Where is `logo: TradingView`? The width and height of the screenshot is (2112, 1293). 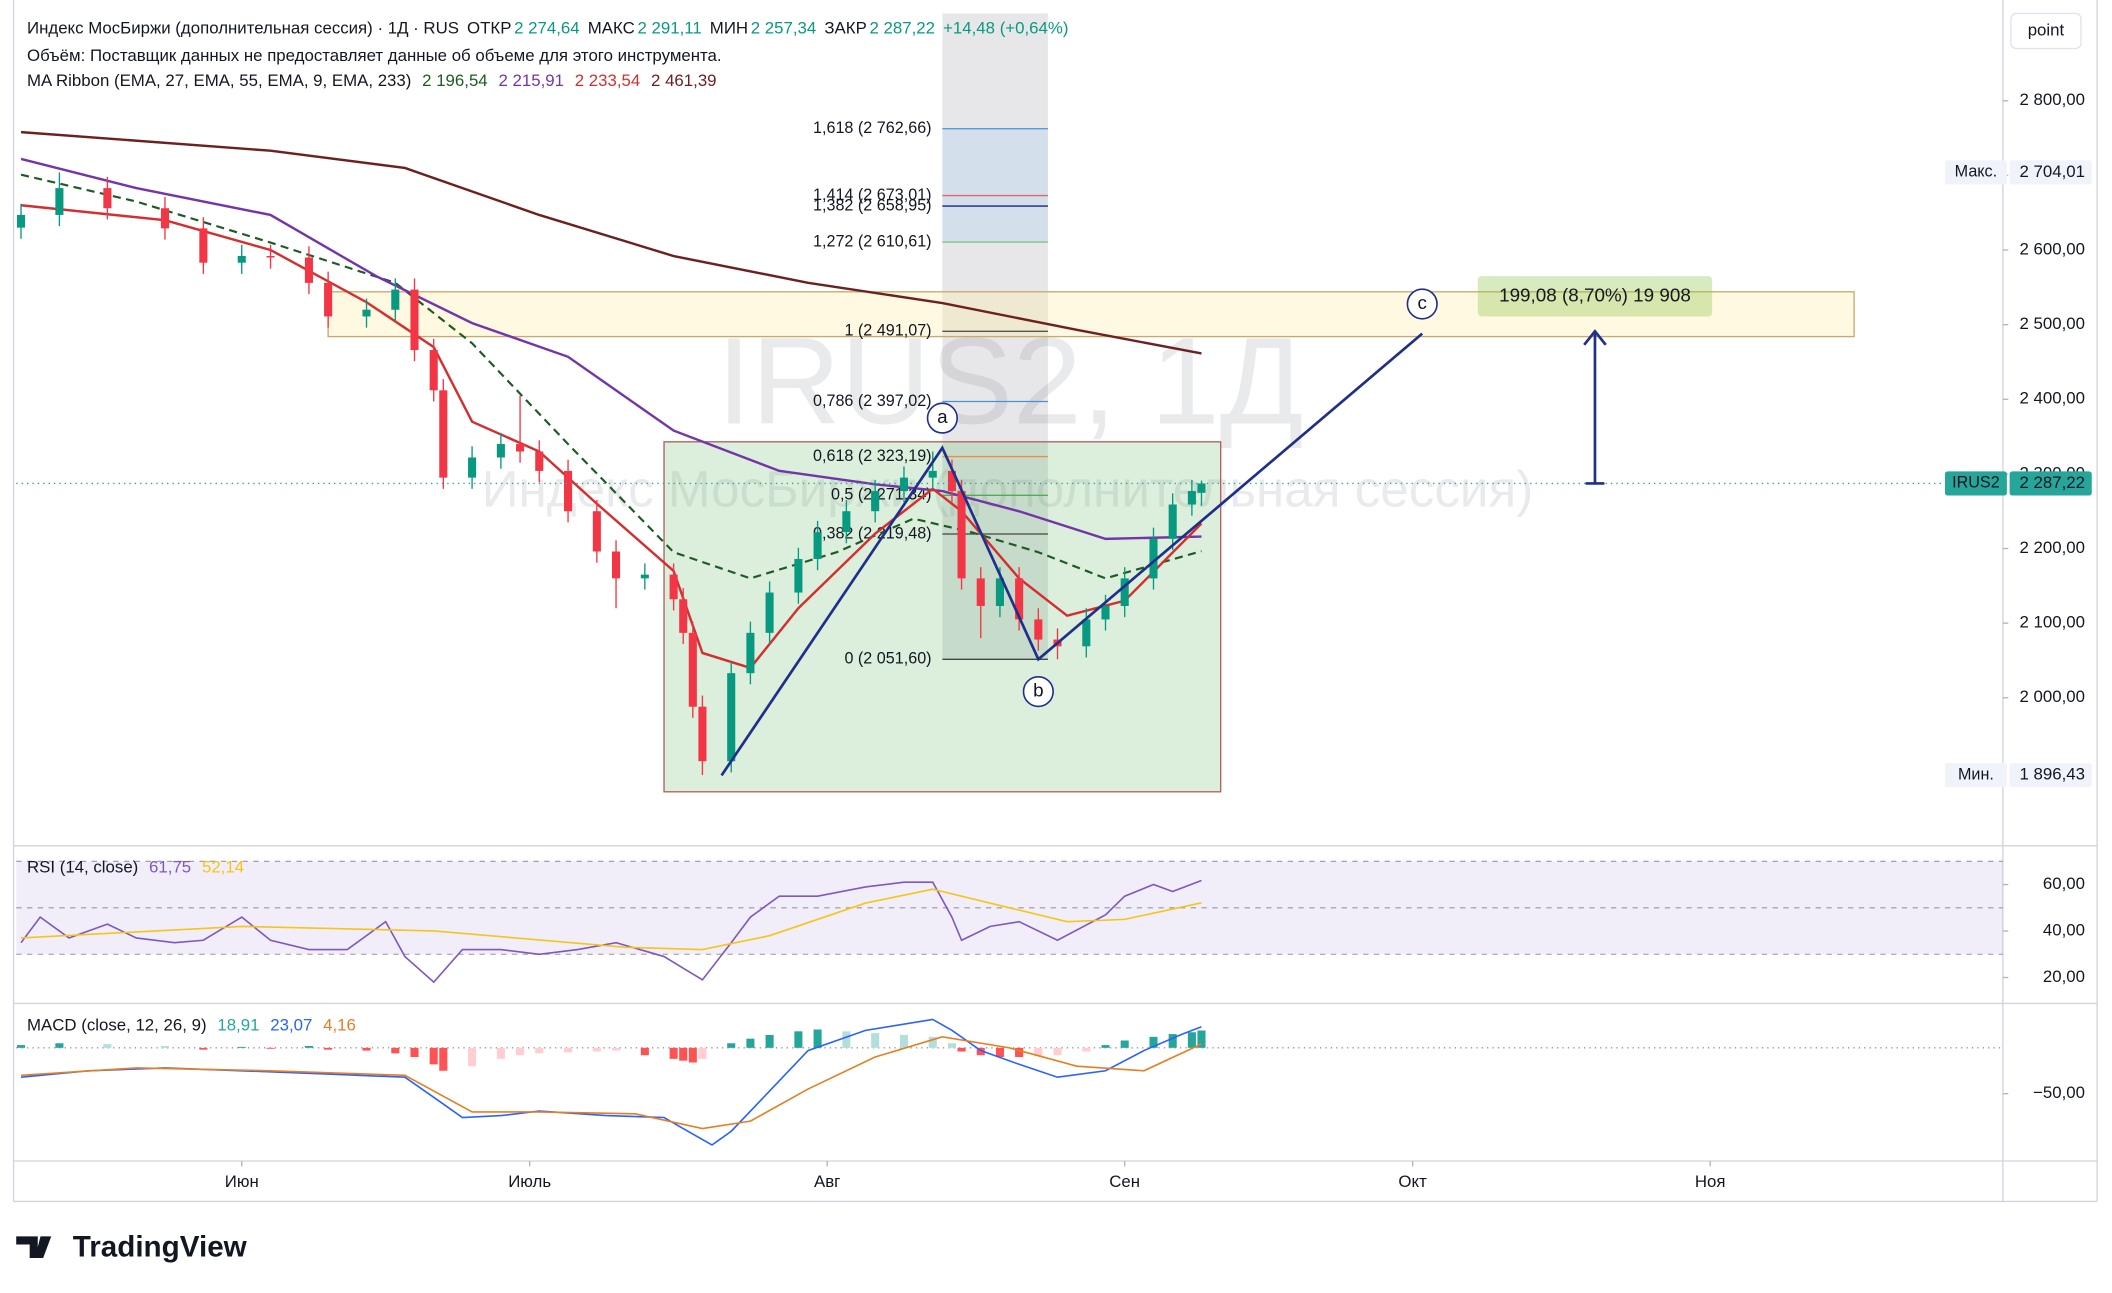 logo: TradingView is located at coordinates (132, 1246).